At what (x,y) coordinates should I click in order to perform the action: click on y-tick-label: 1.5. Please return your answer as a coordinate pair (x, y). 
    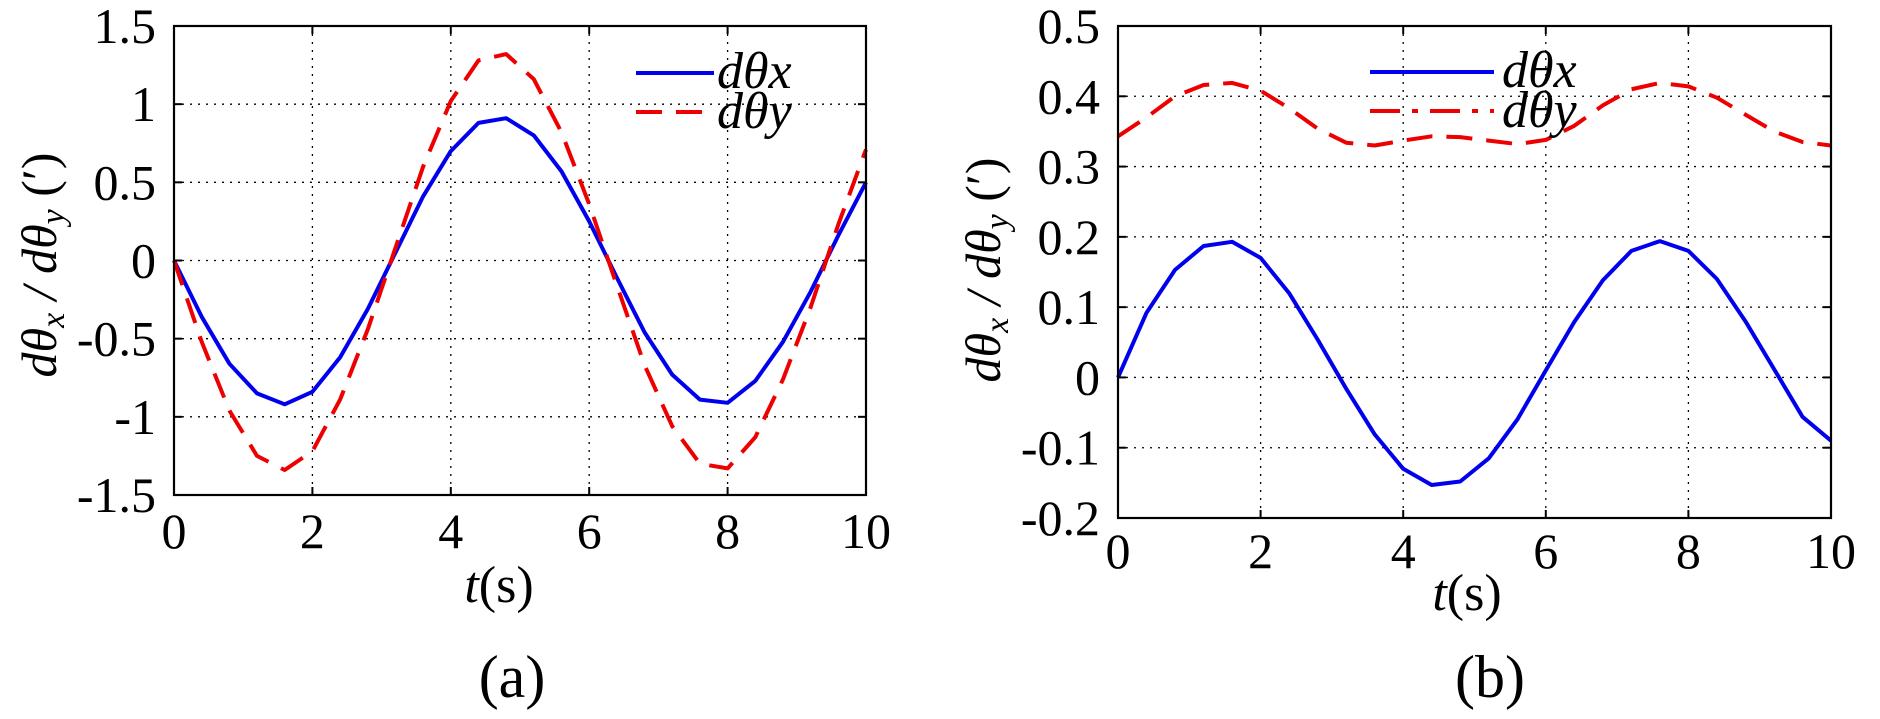
    Looking at the image, I should click on (125, 27).